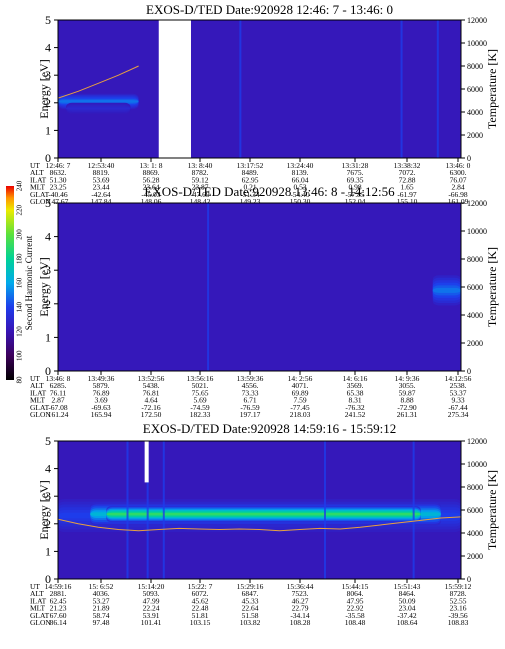 The width and height of the screenshot is (505, 649). What do you see at coordinates (101, 392) in the screenshot?
I see `orbit-cell: 76.89` at bounding box center [101, 392].